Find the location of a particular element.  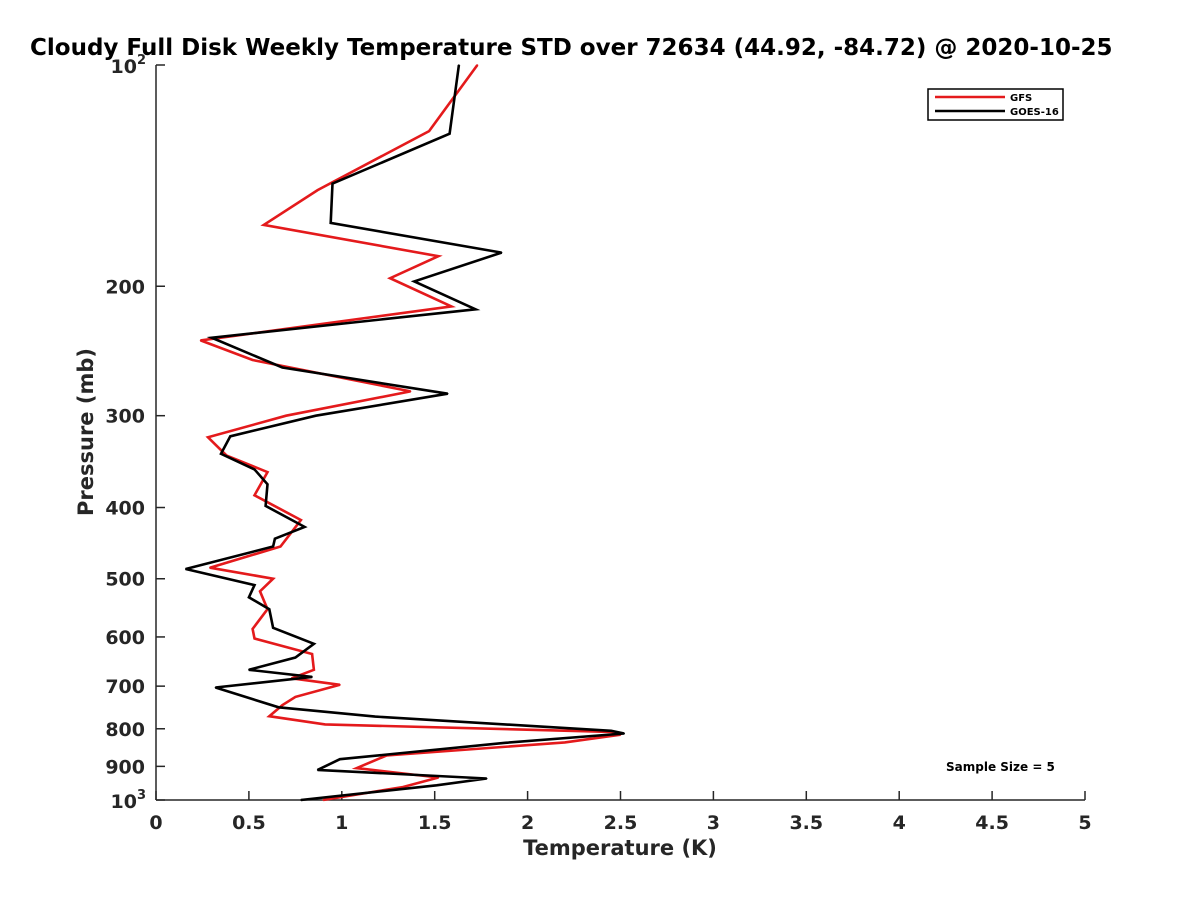

x-tick-label: 4 is located at coordinates (899, 823).